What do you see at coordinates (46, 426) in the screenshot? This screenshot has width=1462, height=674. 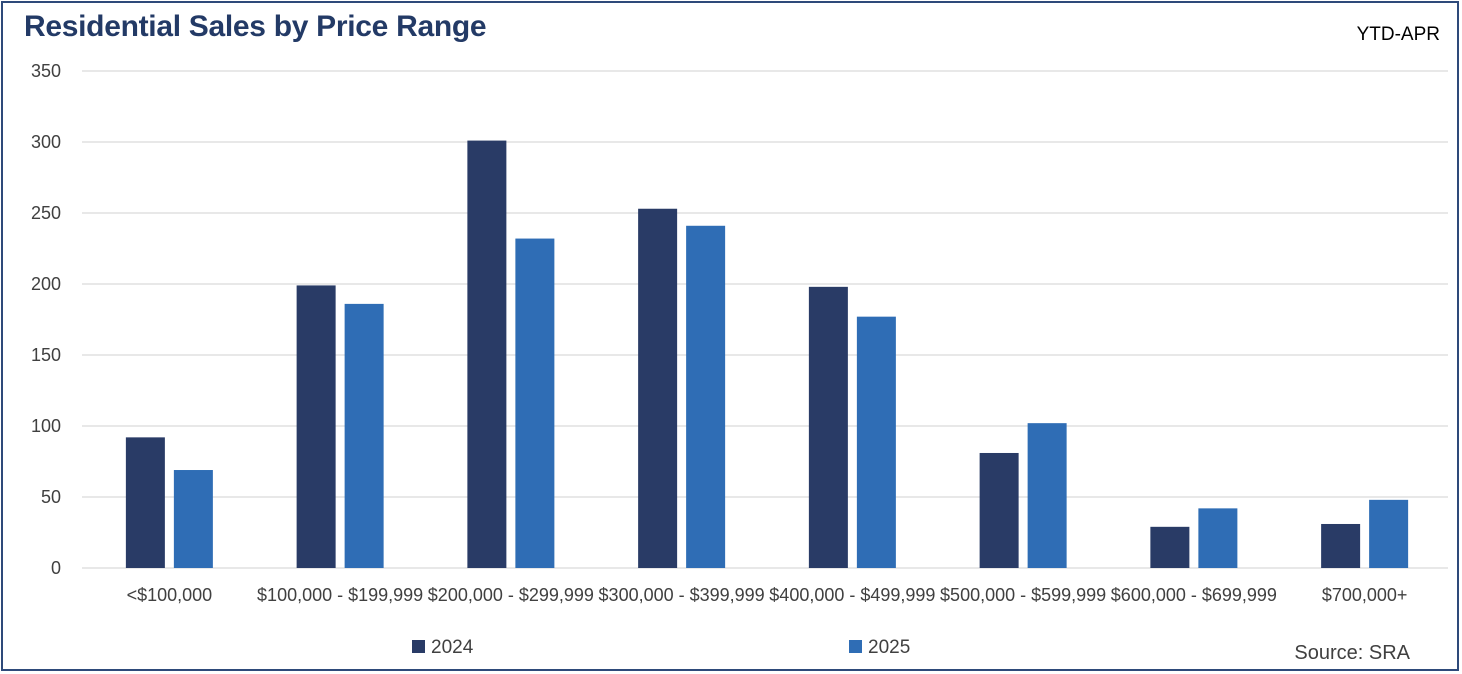 I see `y-tick-label: 100` at bounding box center [46, 426].